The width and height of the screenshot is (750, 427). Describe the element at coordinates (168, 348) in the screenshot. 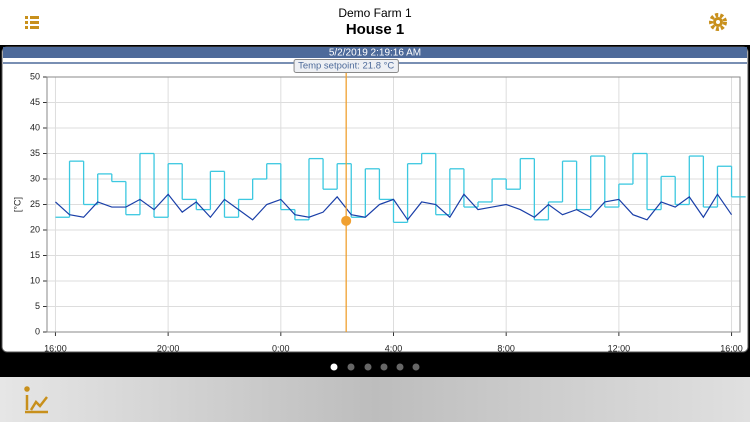

I see `x-tick-label: 20:00` at that location.